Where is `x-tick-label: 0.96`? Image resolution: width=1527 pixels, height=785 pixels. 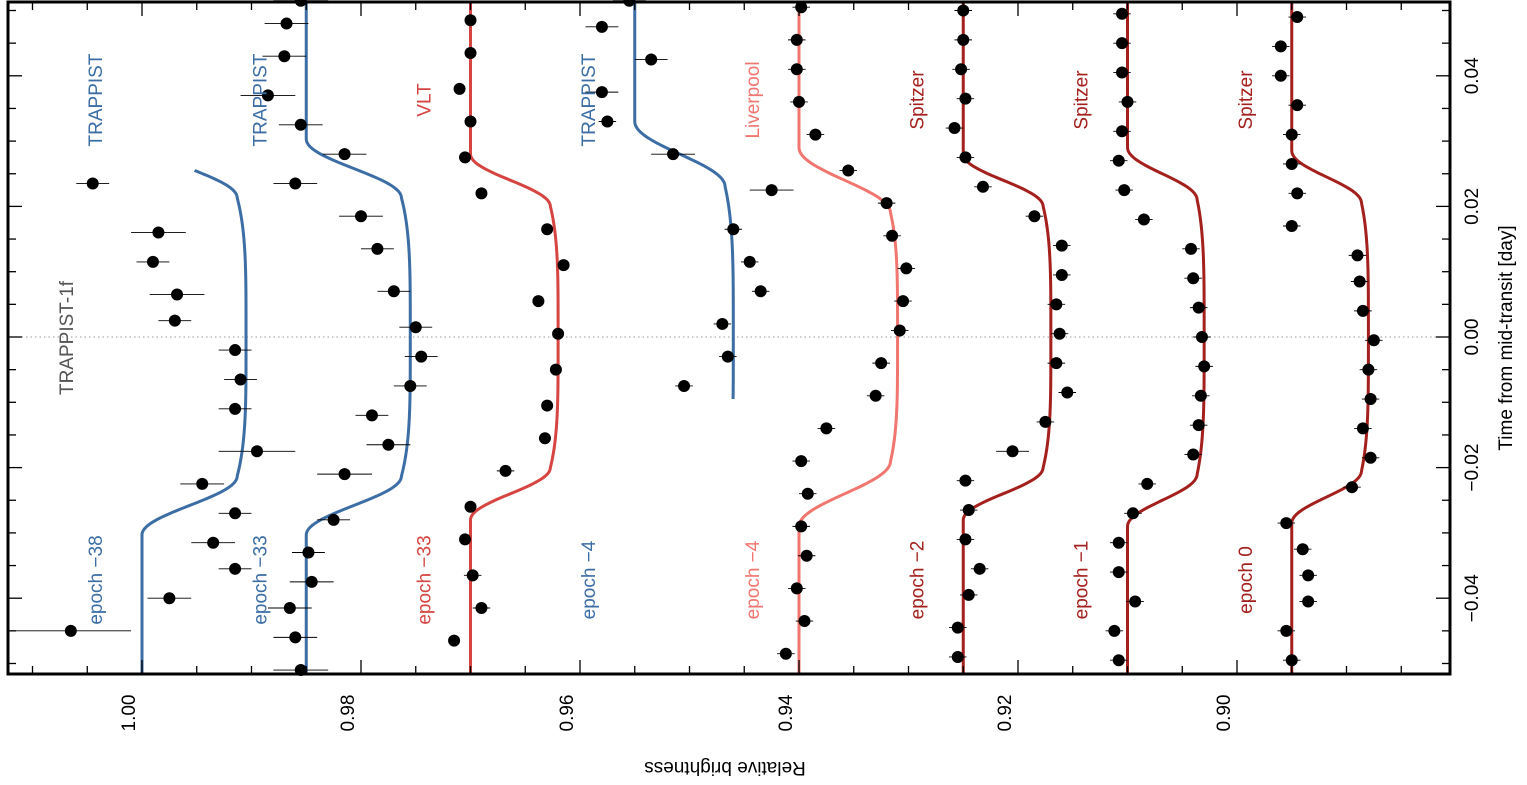
x-tick-label: 0.96 is located at coordinates (567, 713).